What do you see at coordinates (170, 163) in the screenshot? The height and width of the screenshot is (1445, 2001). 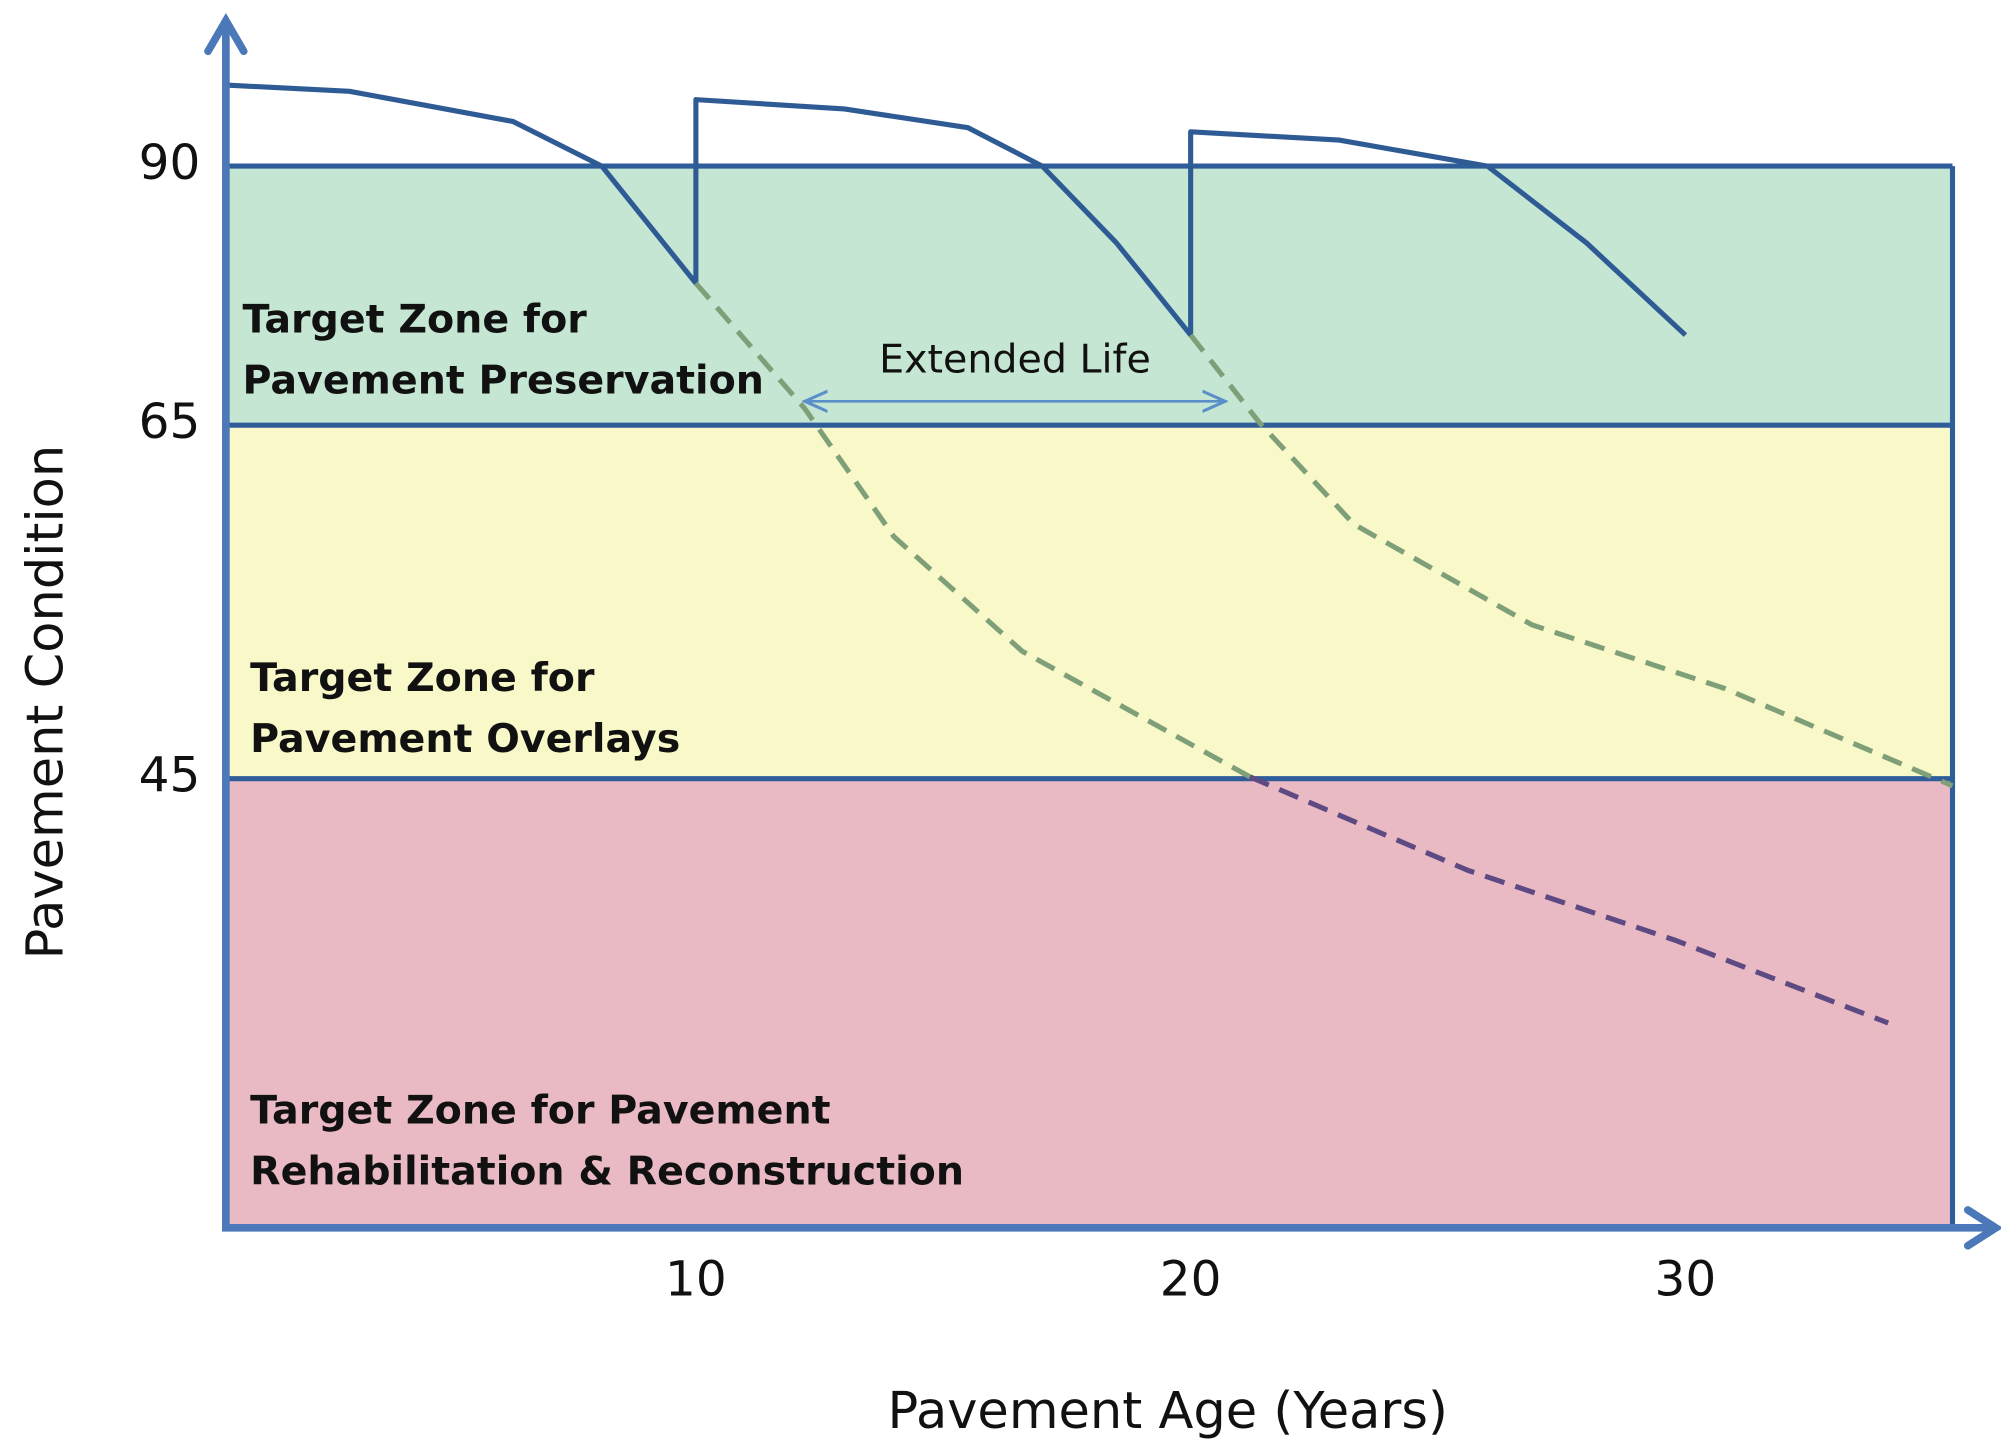 I see `y-tick-label: 90` at bounding box center [170, 163].